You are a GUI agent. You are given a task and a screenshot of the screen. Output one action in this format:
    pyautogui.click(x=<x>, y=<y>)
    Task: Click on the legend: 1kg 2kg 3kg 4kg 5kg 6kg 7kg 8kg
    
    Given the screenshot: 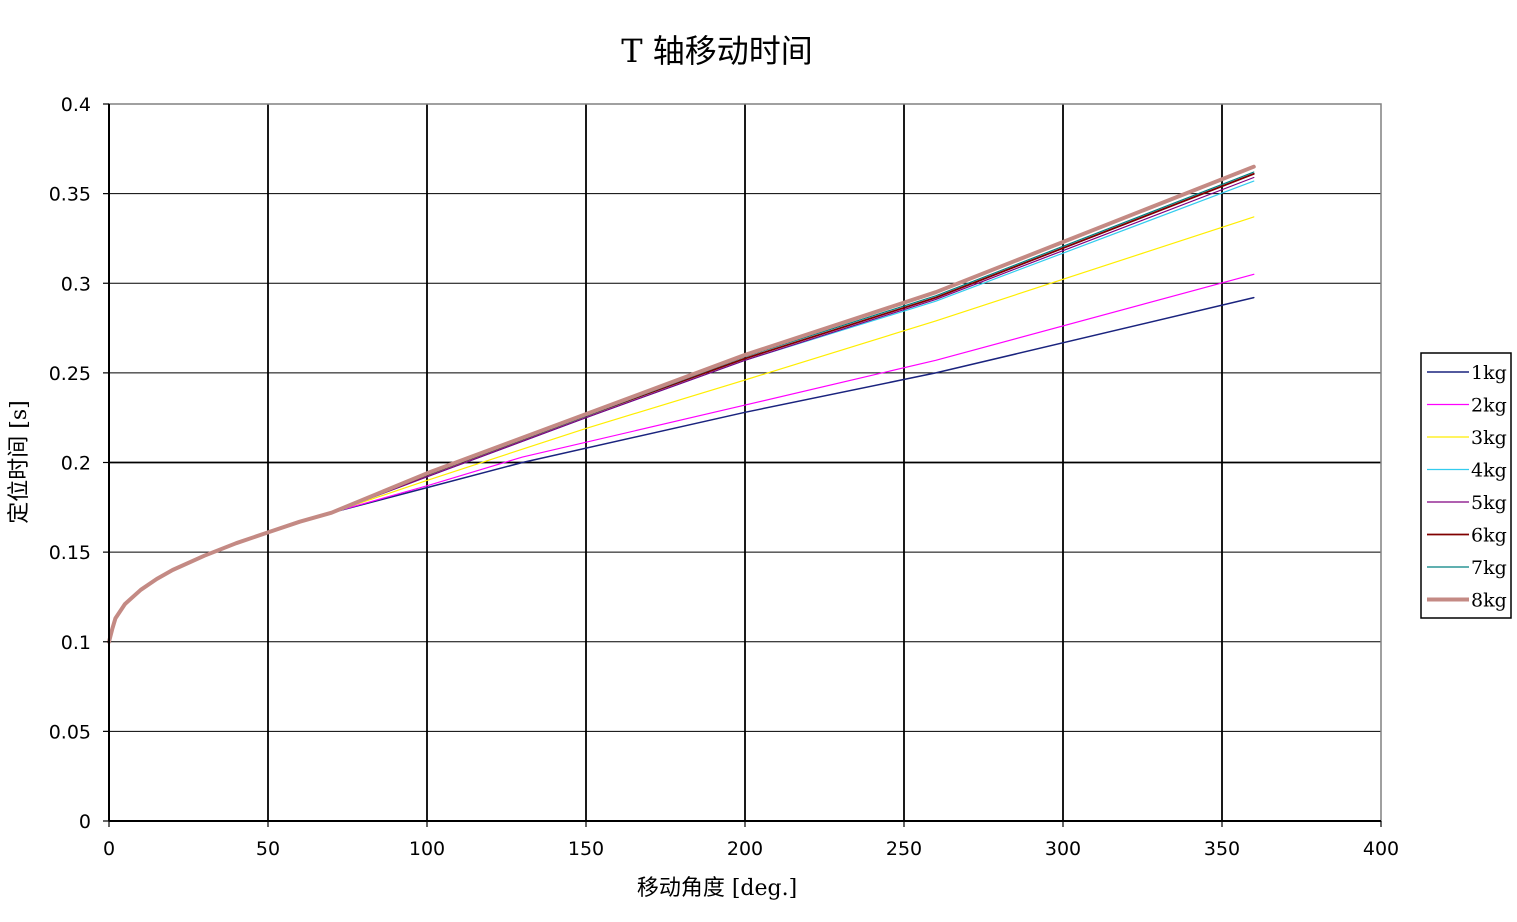 What is the action you would take?
    pyautogui.click(x=1466, y=485)
    